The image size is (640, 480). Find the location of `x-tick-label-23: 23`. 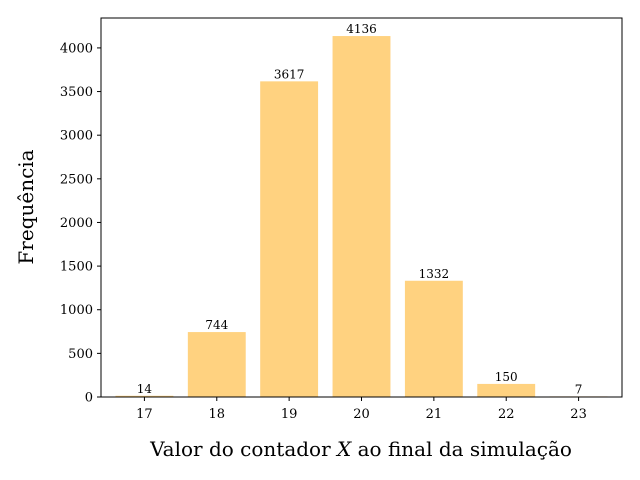

x-tick-label-23: 23 is located at coordinates (578, 414).